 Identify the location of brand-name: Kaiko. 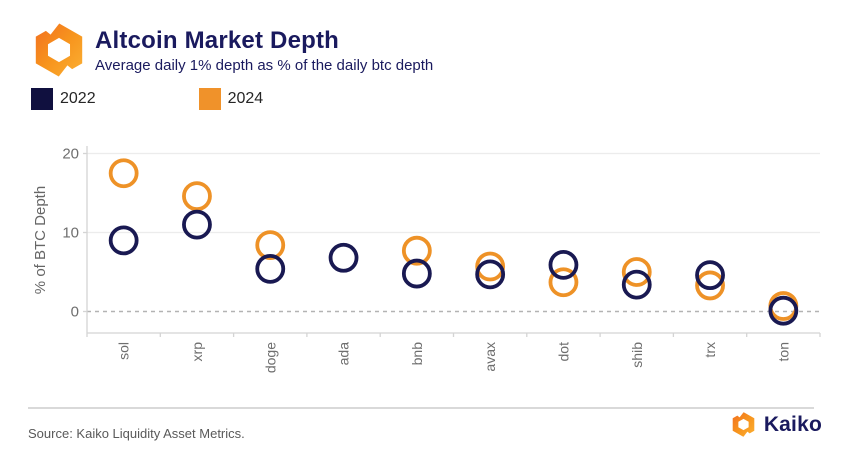
(792, 424).